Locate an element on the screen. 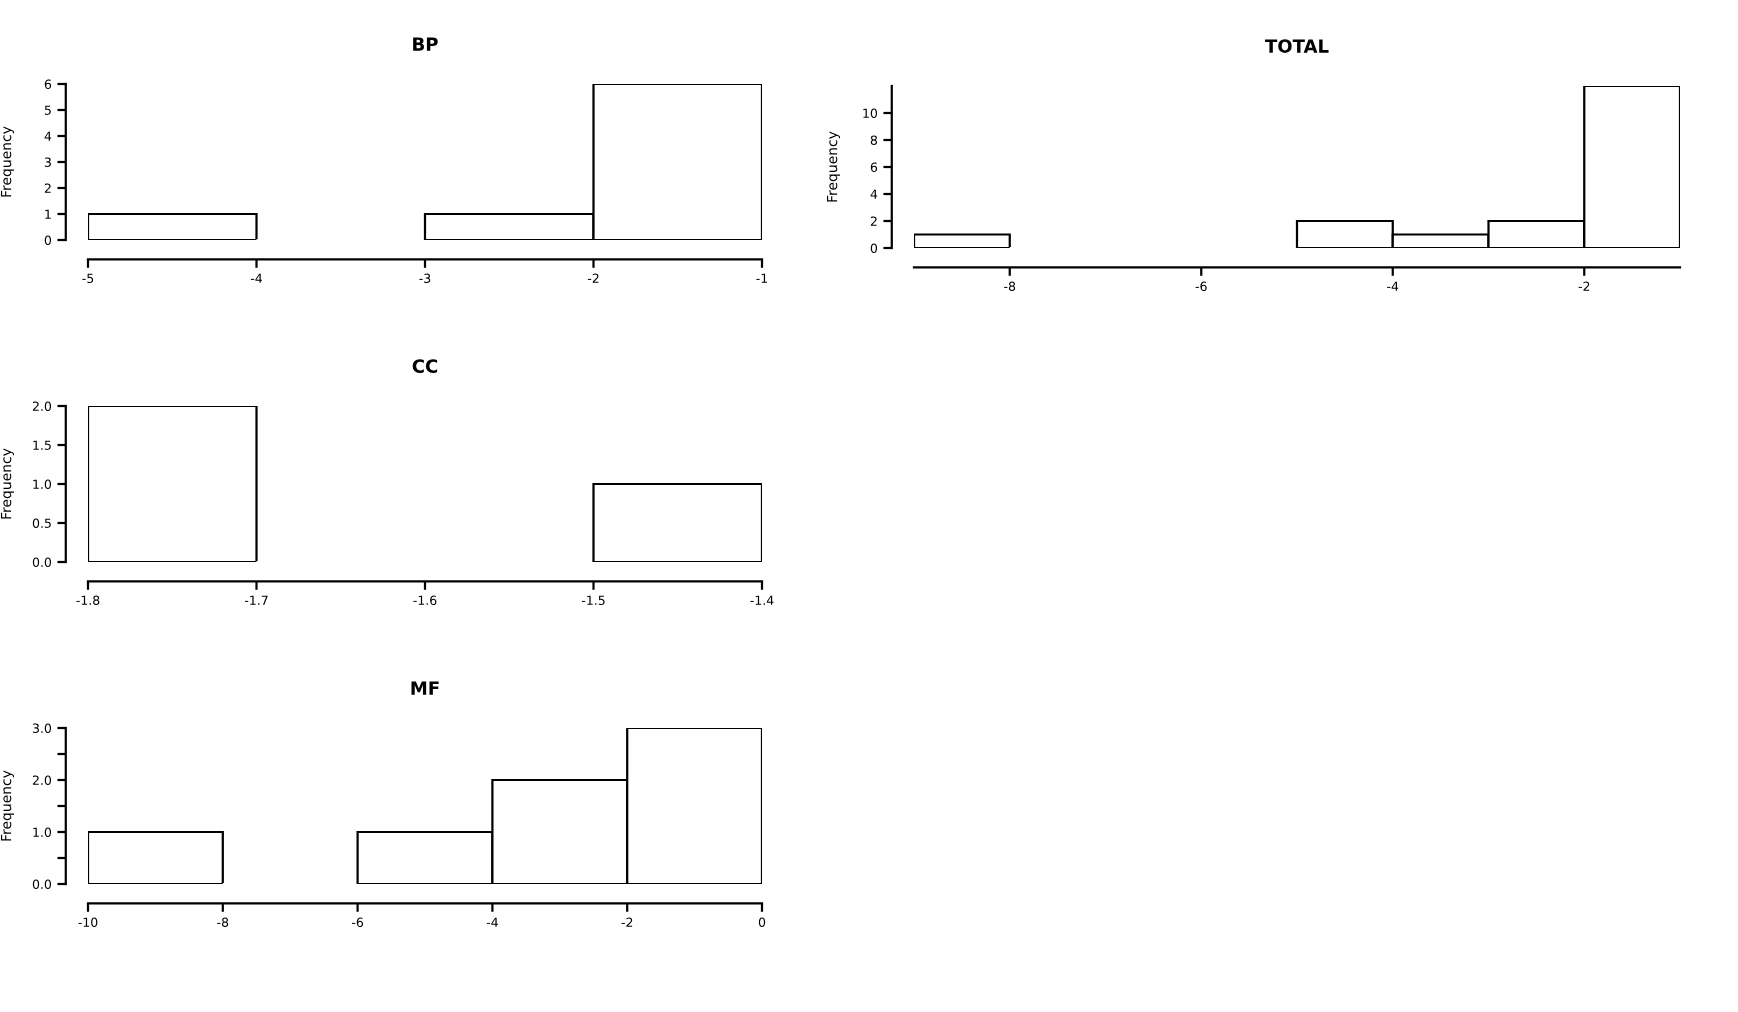 The image size is (1738, 1012). chart-title: CC is located at coordinates (425, 366).